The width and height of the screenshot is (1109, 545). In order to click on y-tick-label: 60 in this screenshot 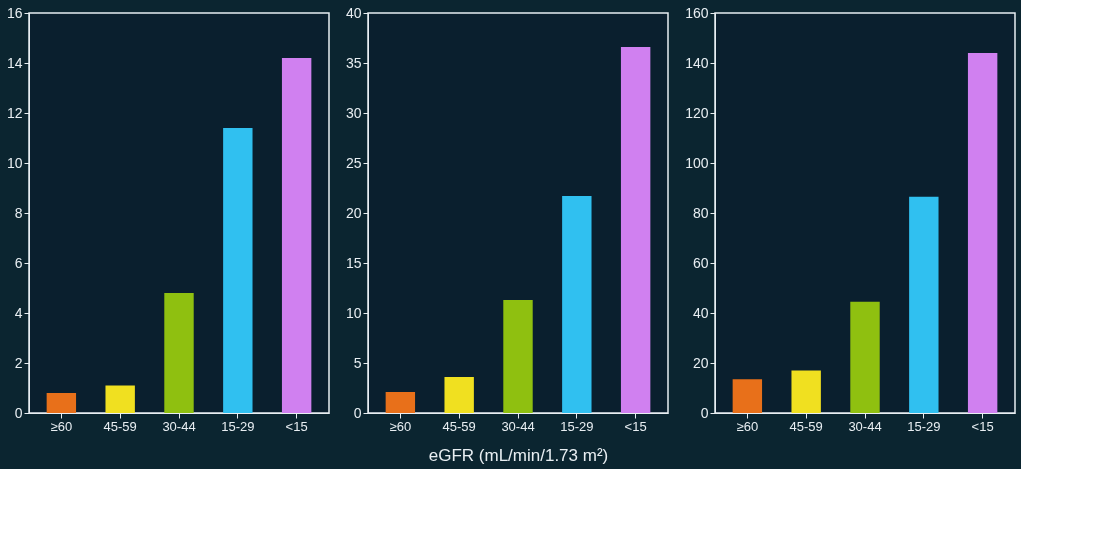, I will do `click(700, 262)`.